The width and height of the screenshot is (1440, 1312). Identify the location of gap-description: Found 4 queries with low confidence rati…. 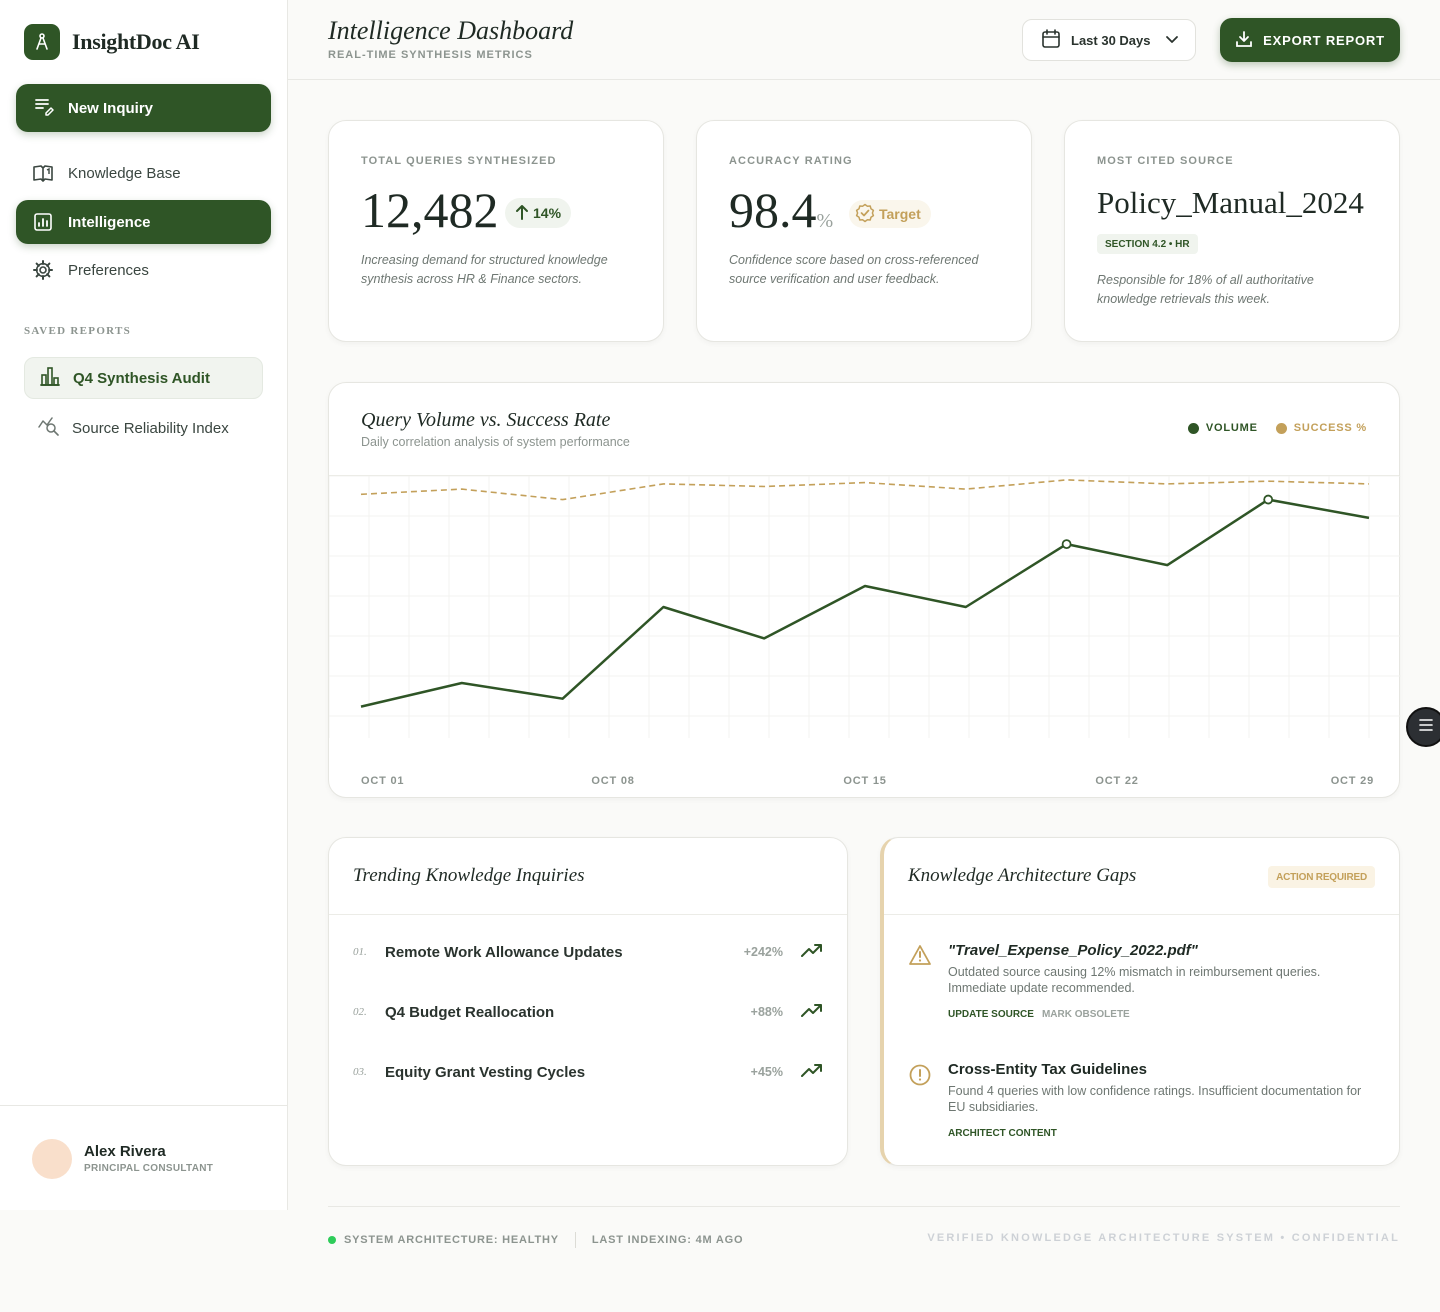
(1155, 1099).